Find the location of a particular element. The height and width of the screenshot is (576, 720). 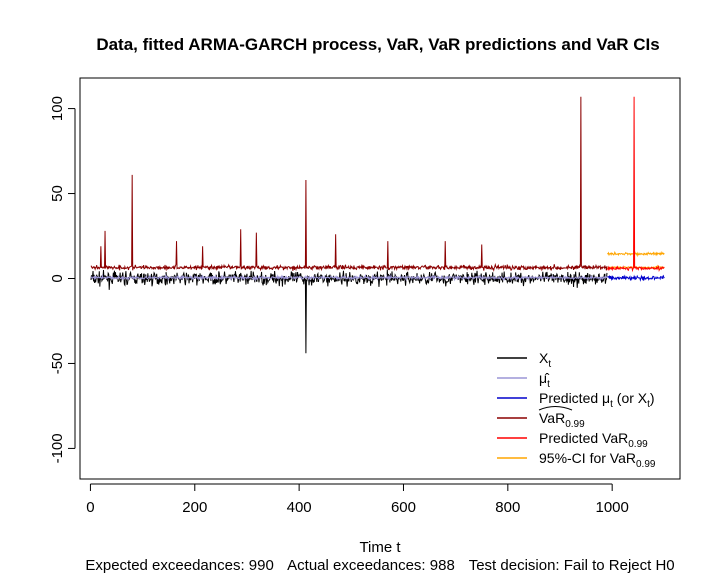

predicted-var-line is located at coordinates (636, 184).